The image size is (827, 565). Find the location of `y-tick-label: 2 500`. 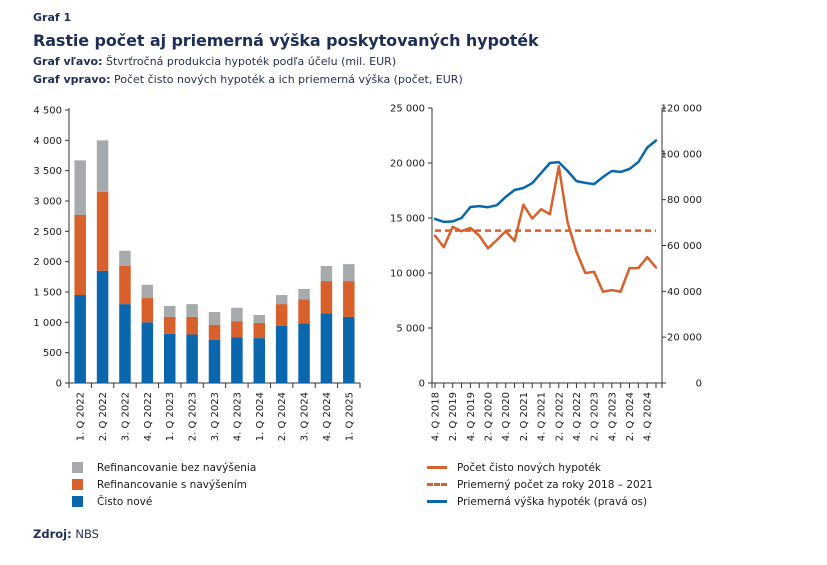

y-tick-label: 2 500 is located at coordinates (47, 232).